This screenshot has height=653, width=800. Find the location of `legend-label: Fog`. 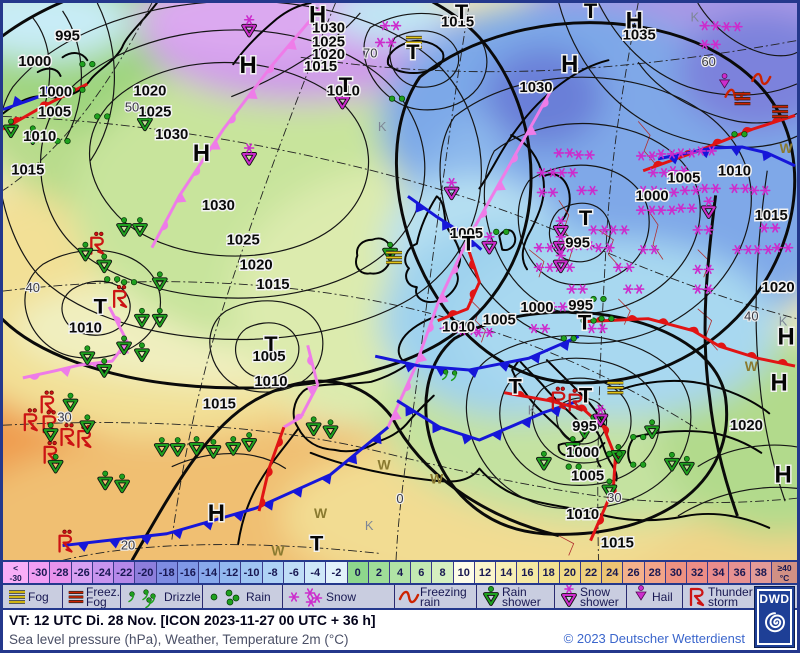

legend-label: Fog is located at coordinates (38, 596).